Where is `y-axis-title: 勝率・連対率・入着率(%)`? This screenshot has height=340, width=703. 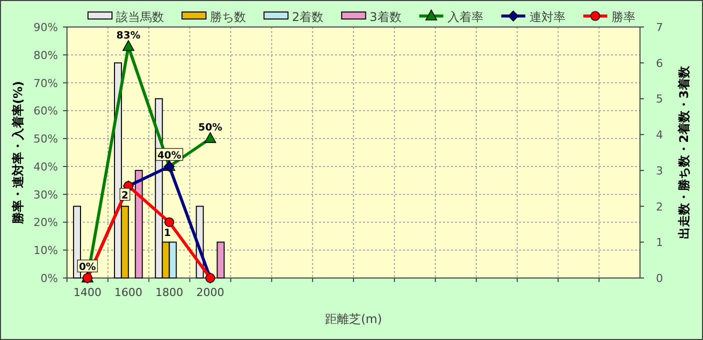 y-axis-title: 勝率・連対率・入着率(%) is located at coordinates (18, 153).